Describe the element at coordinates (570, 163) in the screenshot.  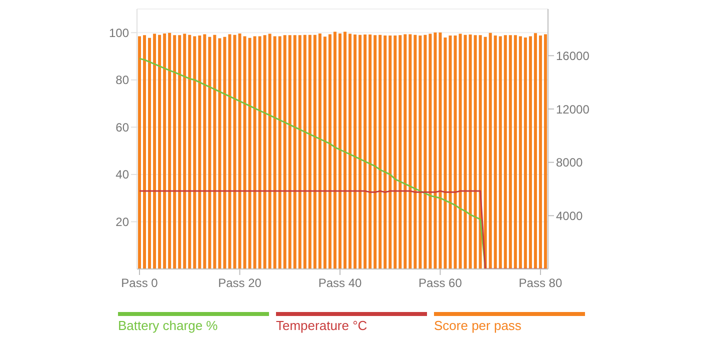
I see `y2-tick-label: 8000` at that location.